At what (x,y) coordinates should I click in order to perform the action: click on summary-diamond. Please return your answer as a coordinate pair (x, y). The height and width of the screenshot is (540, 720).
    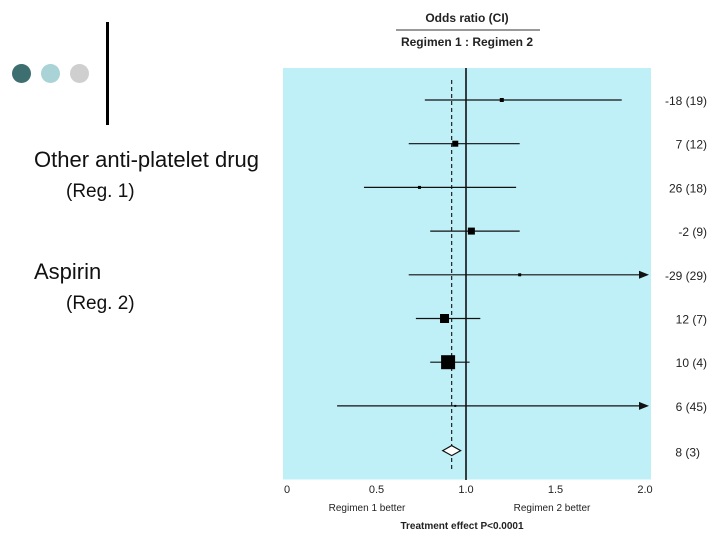
    Looking at the image, I should click on (451, 450).